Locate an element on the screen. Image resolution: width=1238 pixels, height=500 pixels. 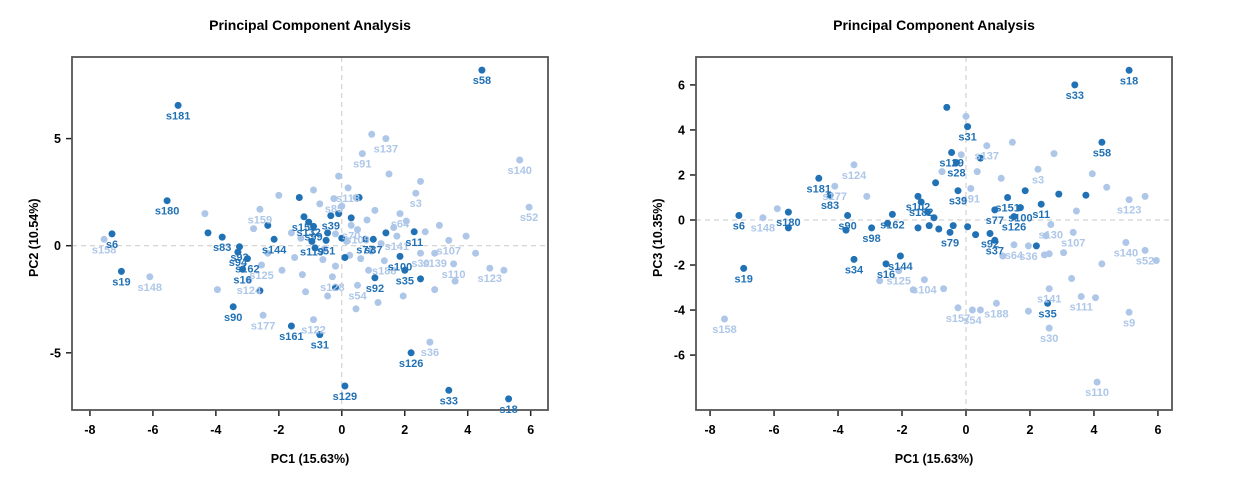
point-label: s54 is located at coordinates (972, 321).